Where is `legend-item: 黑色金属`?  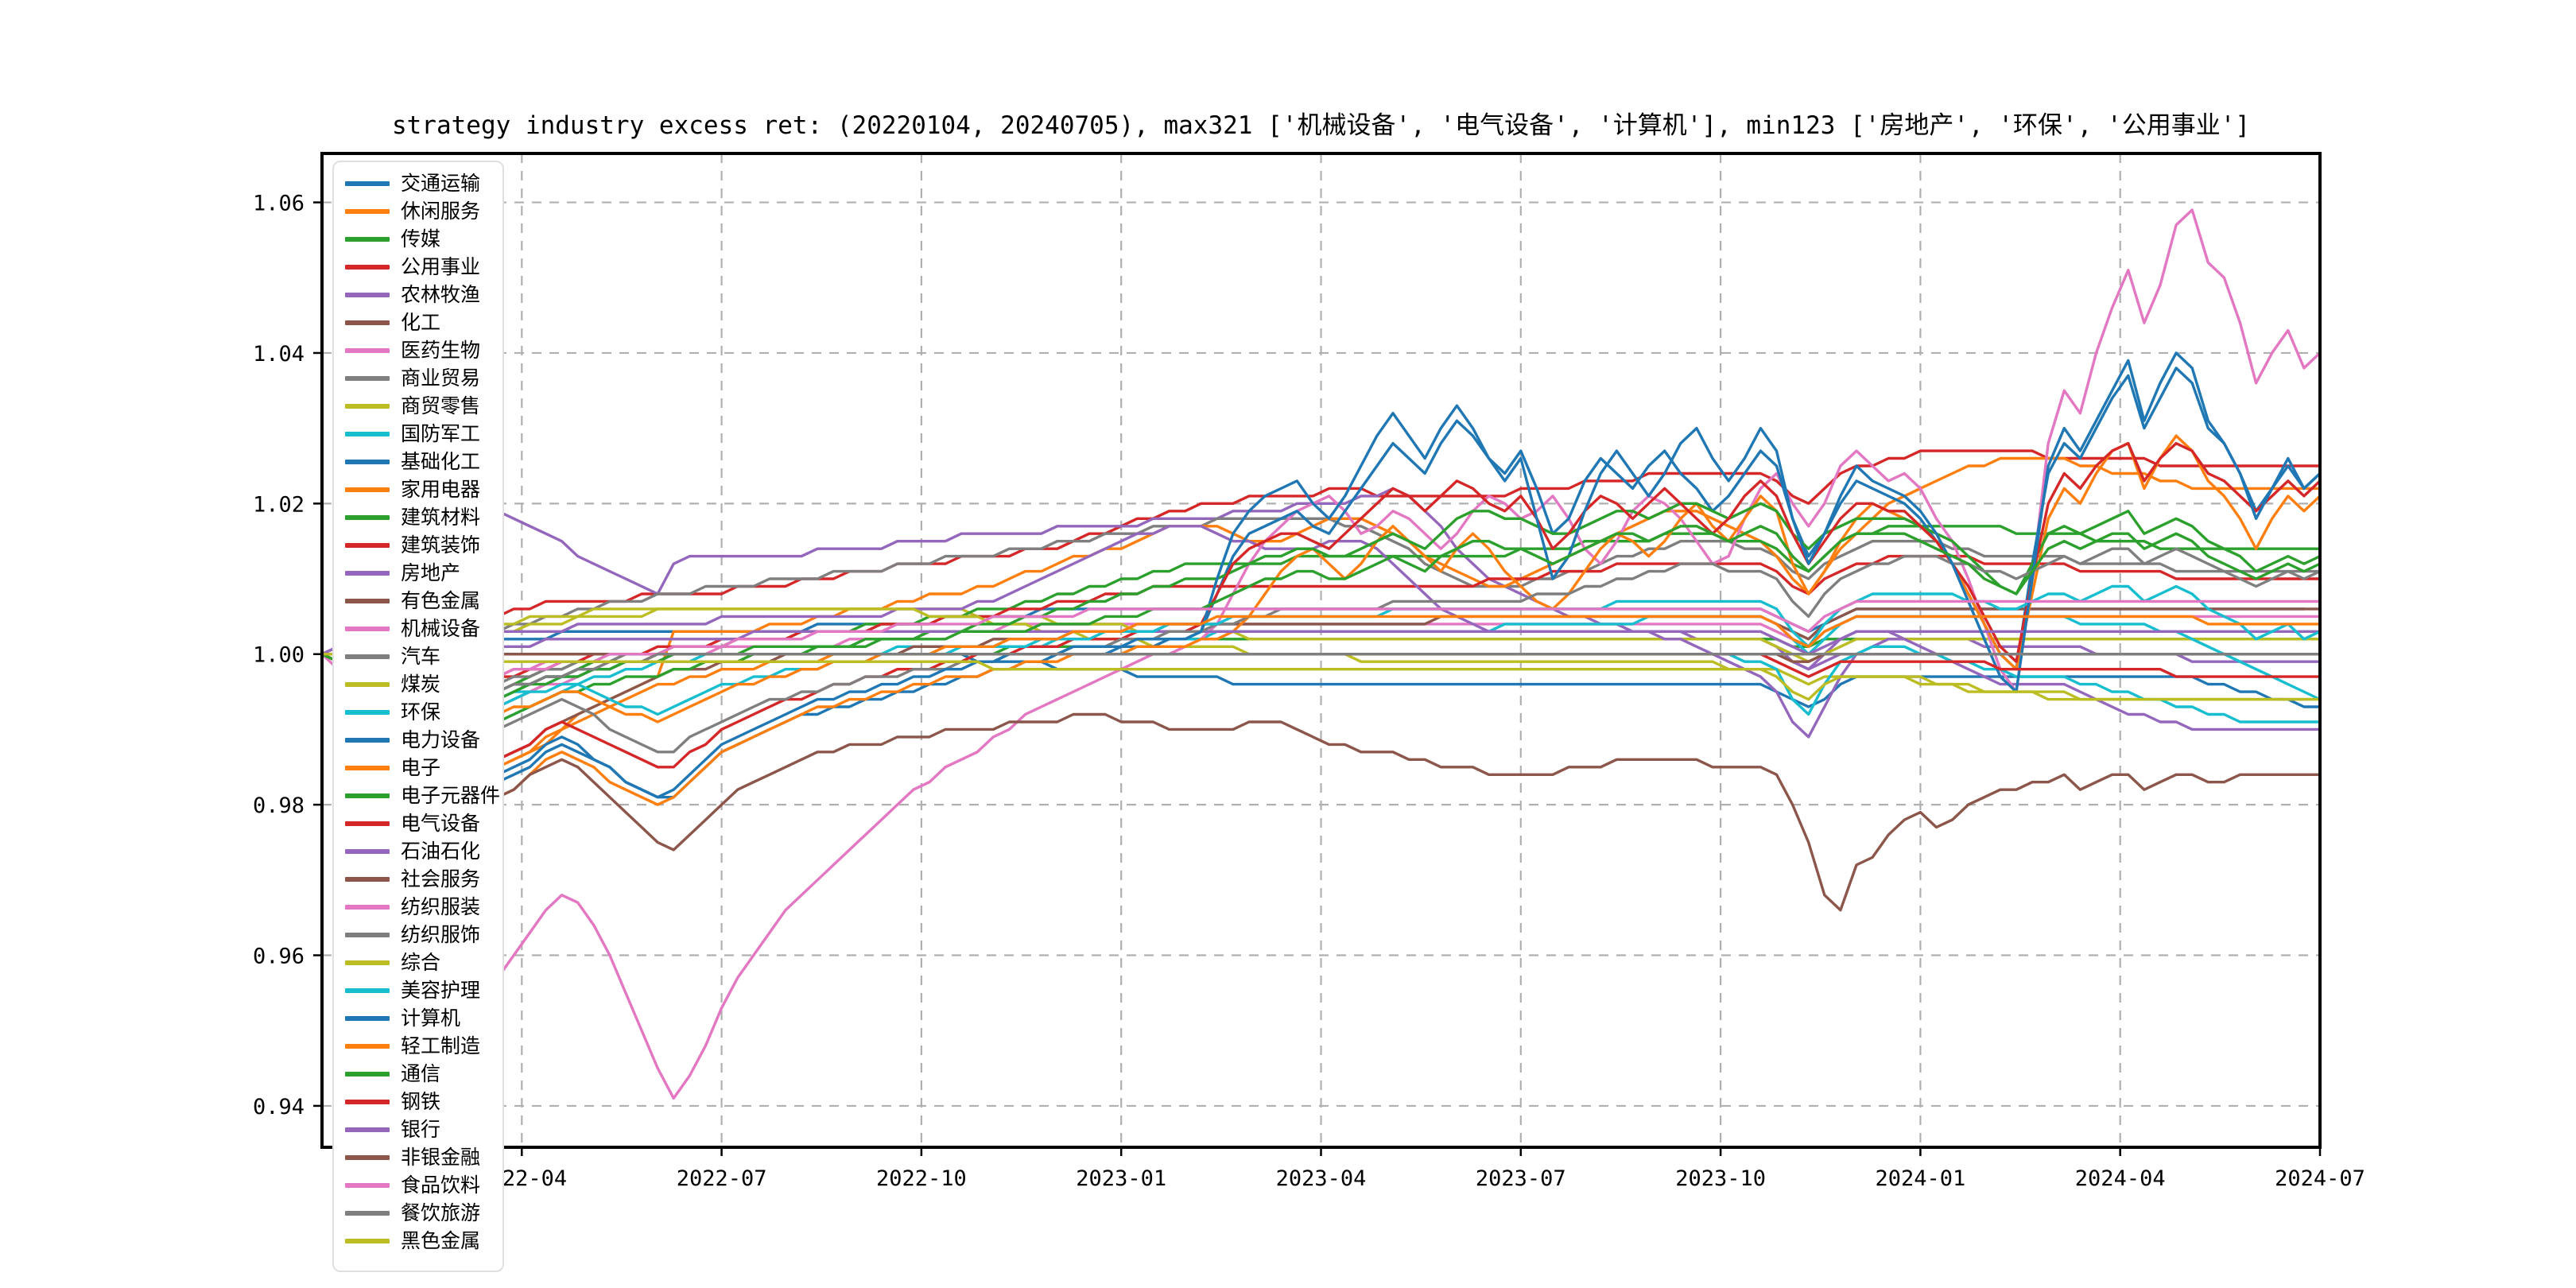 legend-item: 黑色金属 is located at coordinates (418, 1241).